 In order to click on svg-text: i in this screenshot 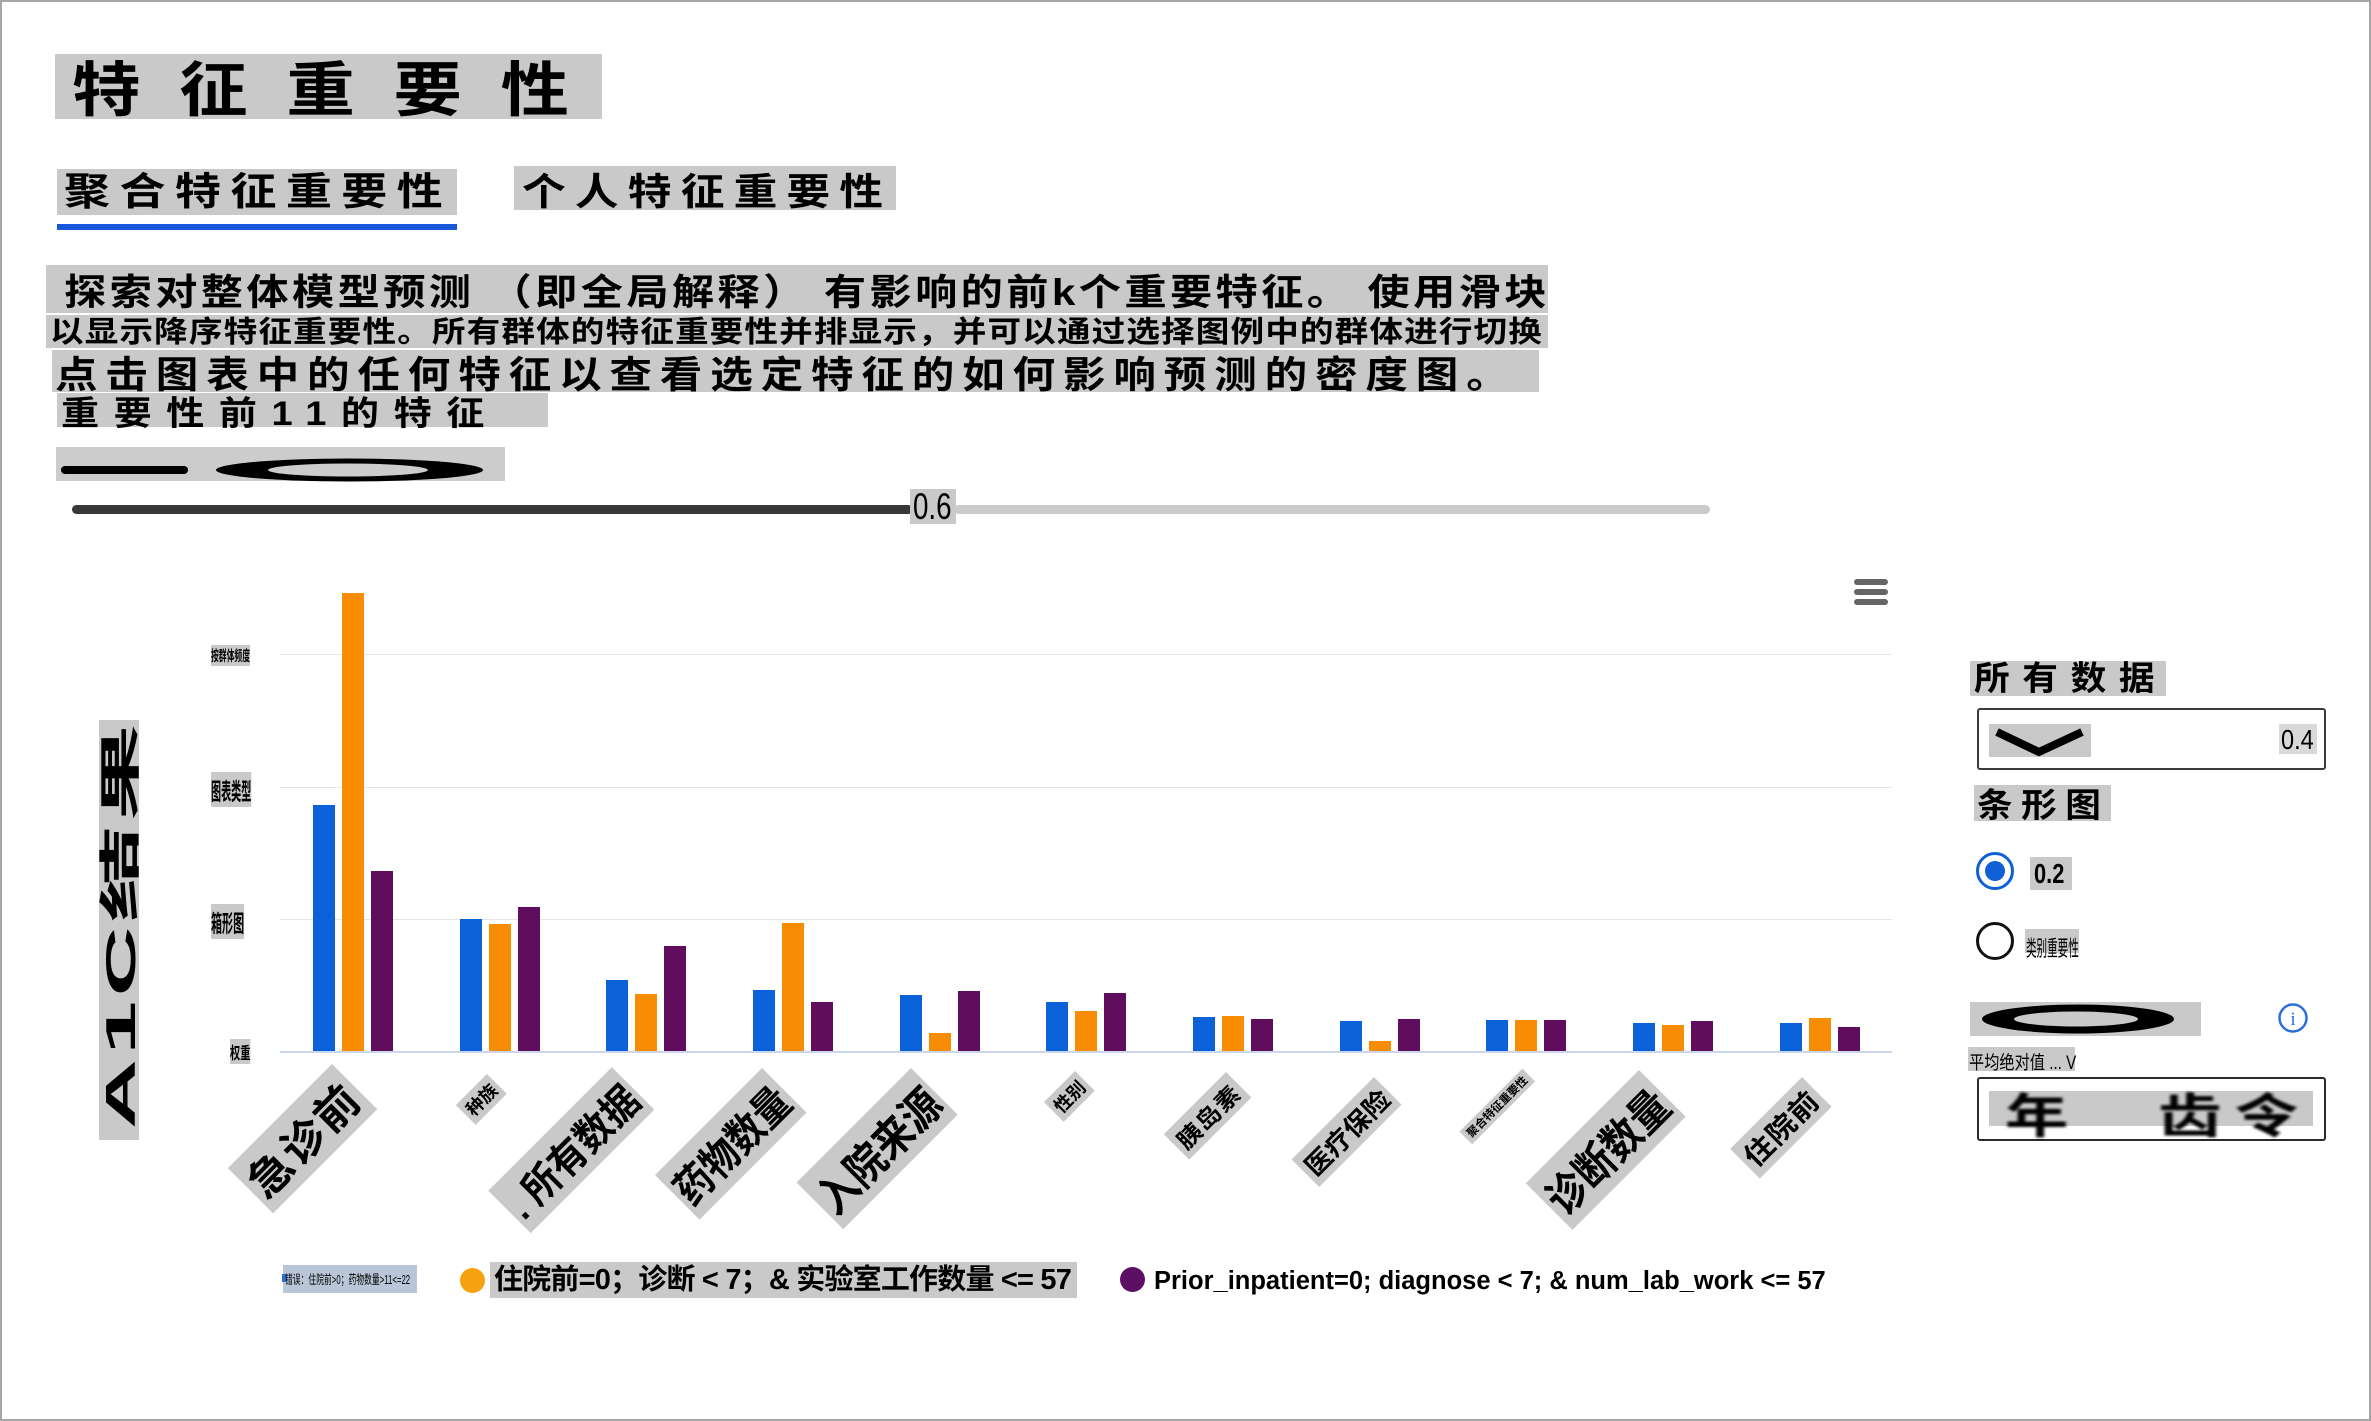, I will do `click(2292, 1019)`.